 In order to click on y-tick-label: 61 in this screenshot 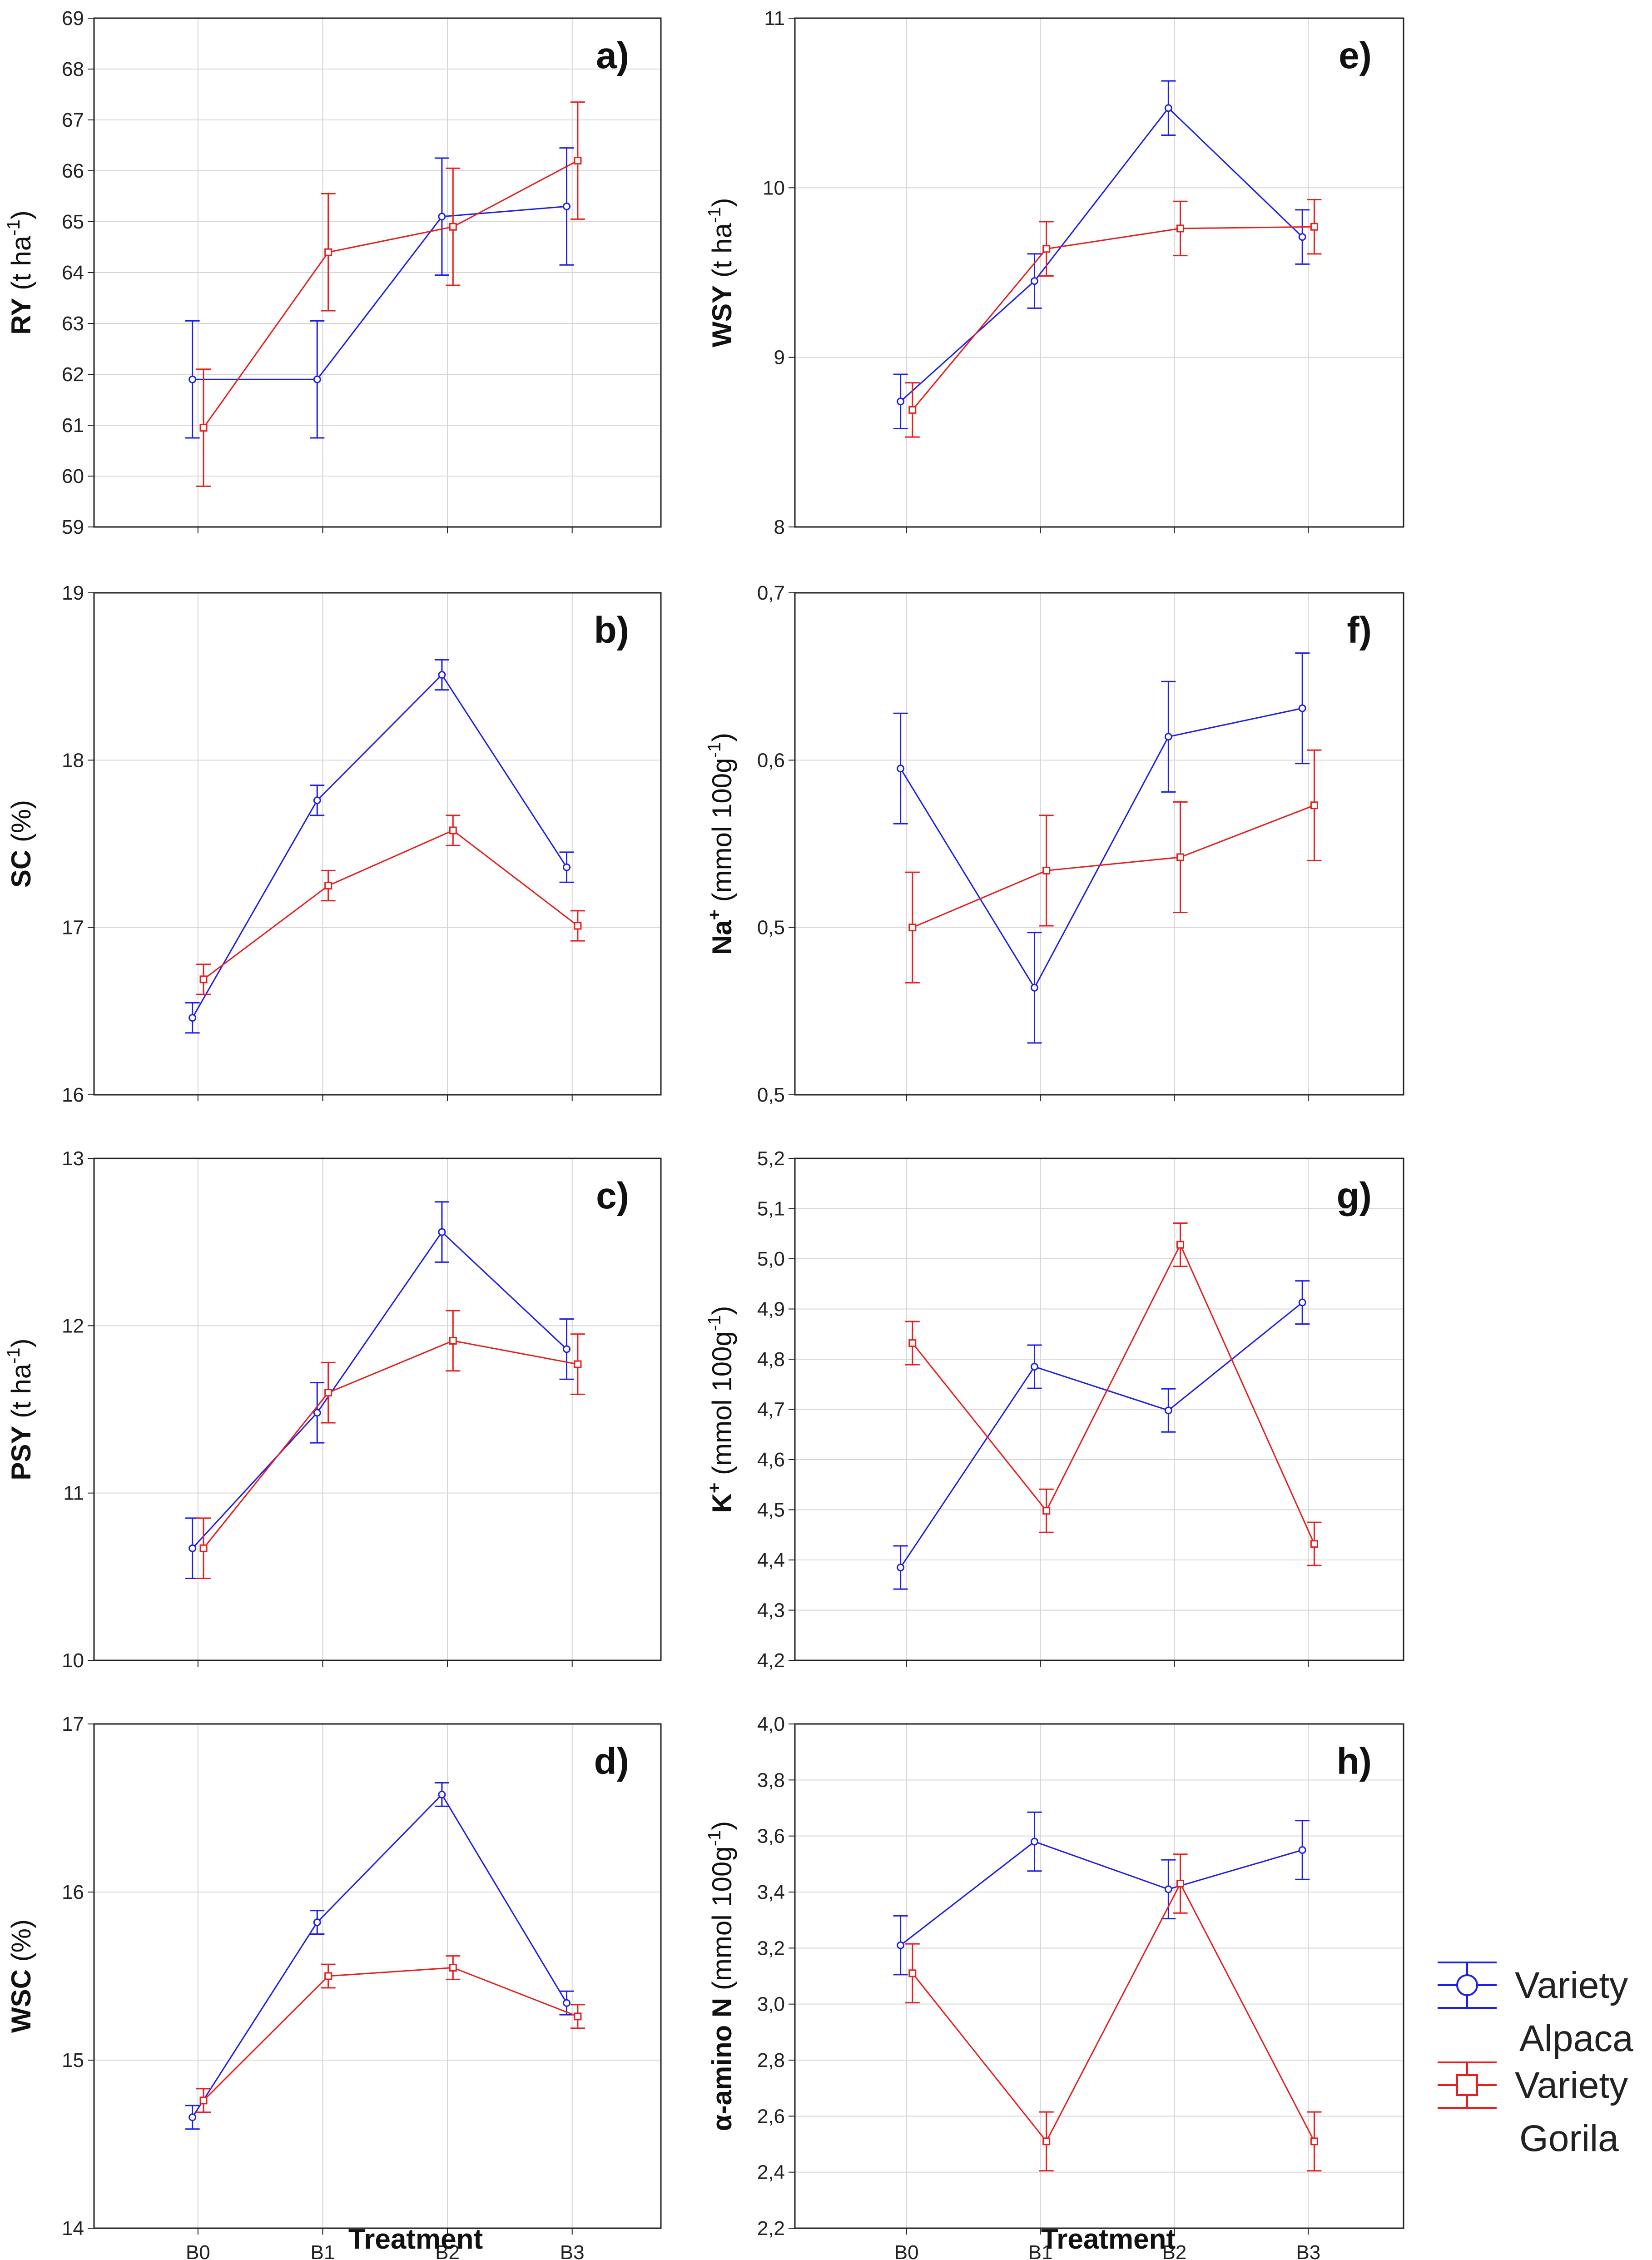, I will do `click(73, 425)`.